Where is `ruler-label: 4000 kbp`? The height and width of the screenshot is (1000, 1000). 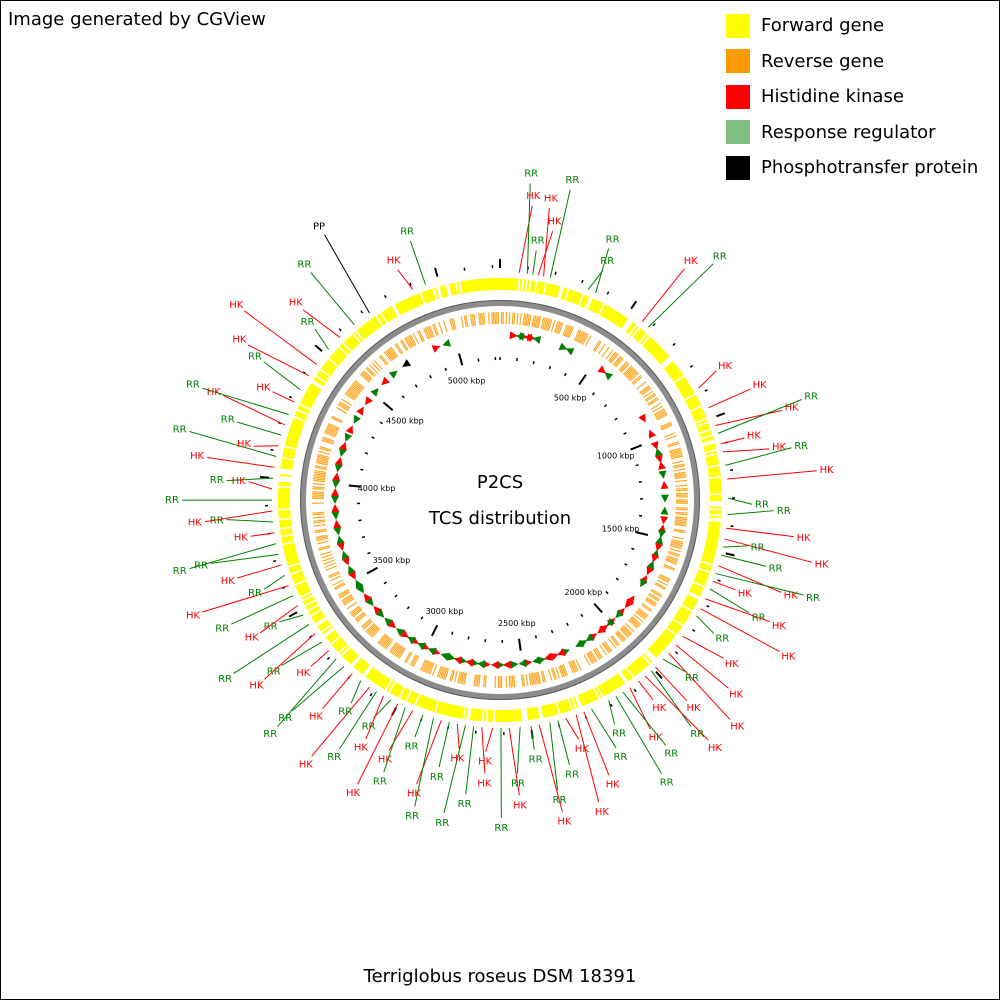
ruler-label: 4000 kbp is located at coordinates (377, 488).